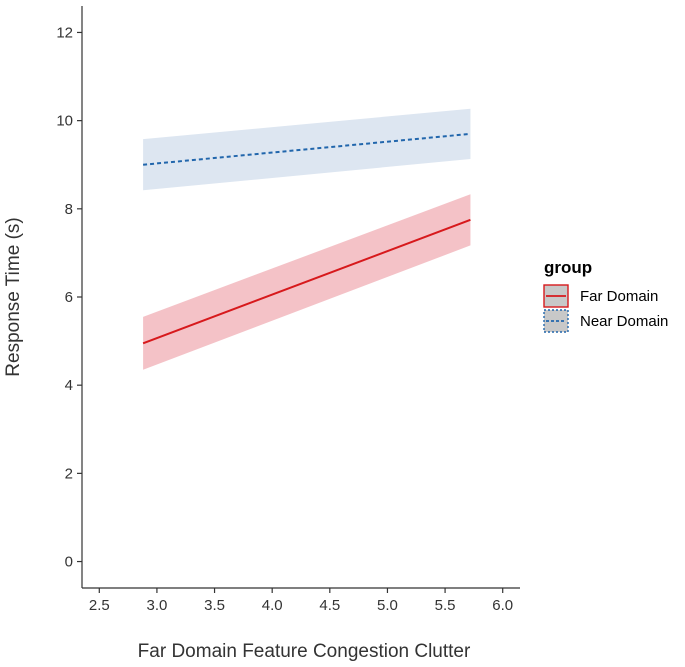  I want to click on legend-item-far-domain: Far Domain, so click(600, 296).